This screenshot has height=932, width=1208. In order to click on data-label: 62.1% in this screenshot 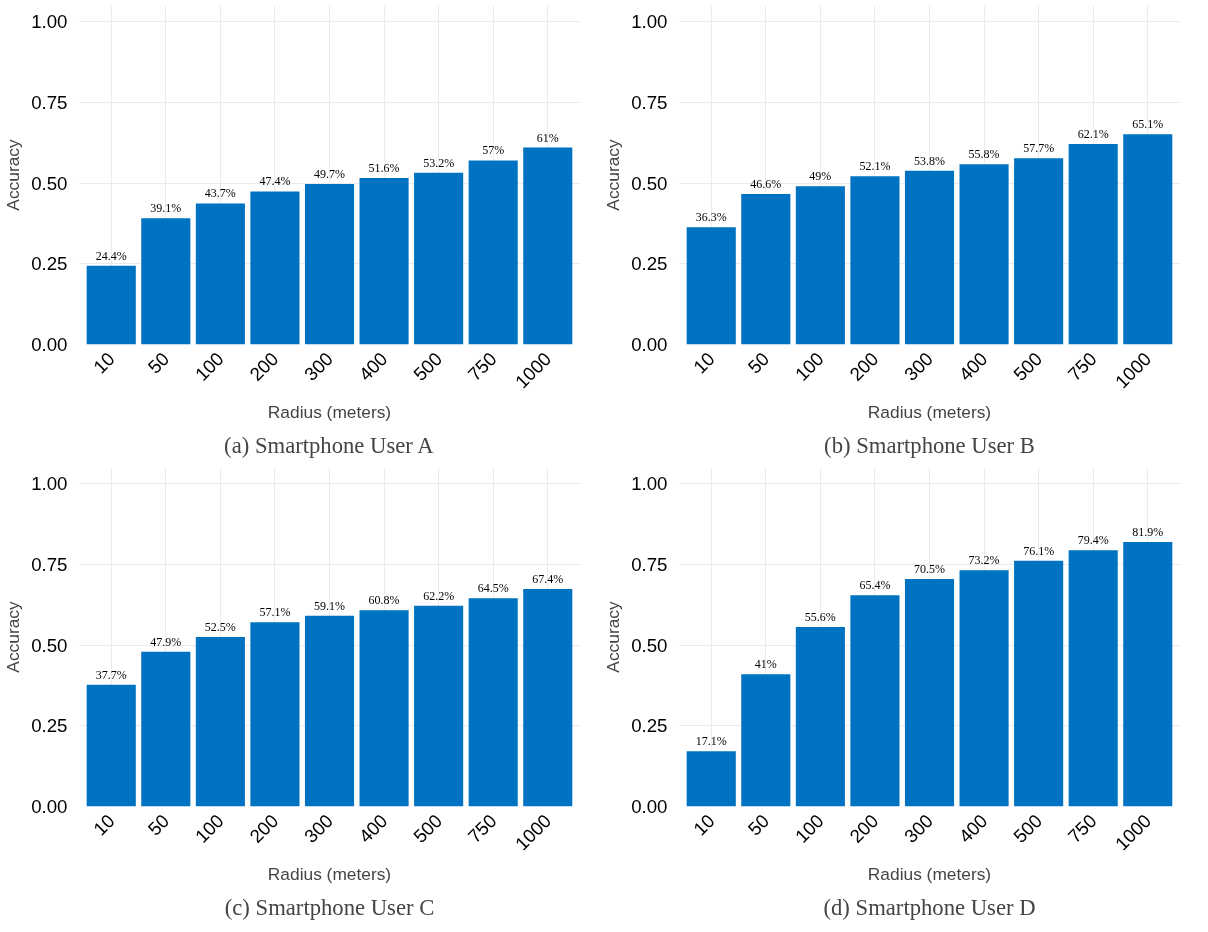, I will do `click(1093, 134)`.